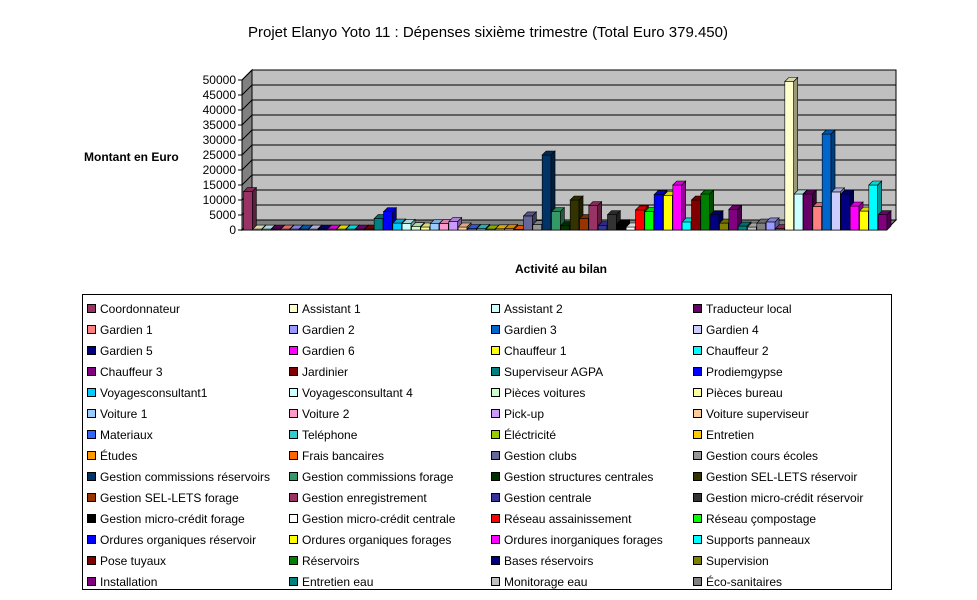 This screenshot has width=977, height=600. What do you see at coordinates (511, 227) in the screenshot?
I see `bar` at bounding box center [511, 227].